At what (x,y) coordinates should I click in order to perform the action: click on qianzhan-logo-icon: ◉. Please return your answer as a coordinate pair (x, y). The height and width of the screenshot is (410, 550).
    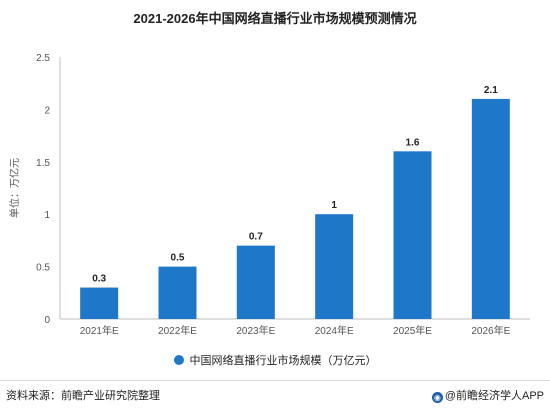
    Looking at the image, I should click on (437, 397).